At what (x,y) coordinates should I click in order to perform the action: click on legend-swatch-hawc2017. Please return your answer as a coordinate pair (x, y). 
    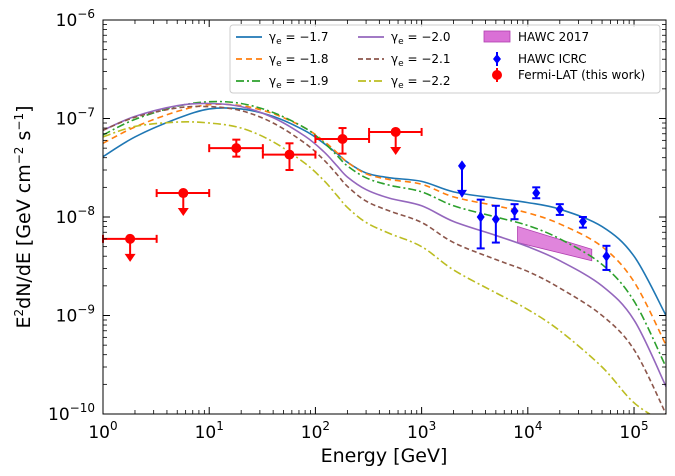
    Looking at the image, I should click on (497, 36).